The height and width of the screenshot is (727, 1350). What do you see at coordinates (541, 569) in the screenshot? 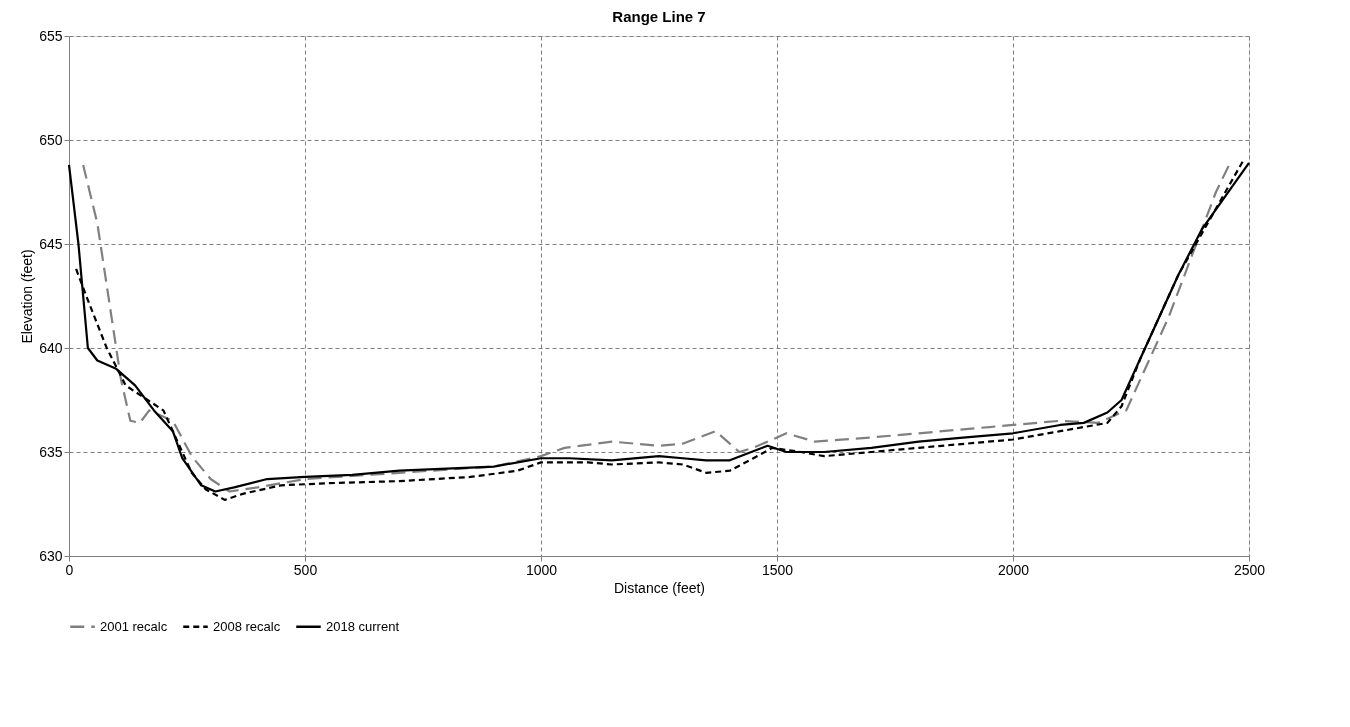
I see `x-tick-label: 1000` at bounding box center [541, 569].